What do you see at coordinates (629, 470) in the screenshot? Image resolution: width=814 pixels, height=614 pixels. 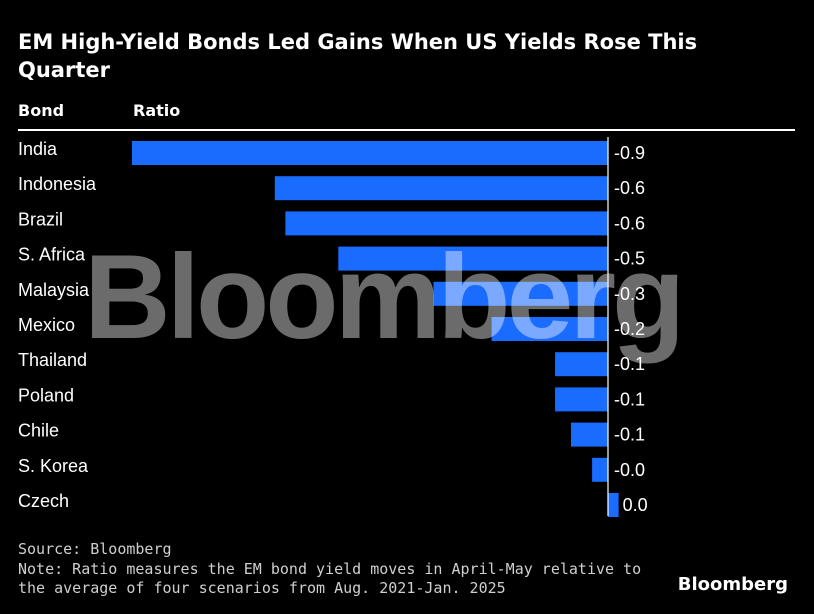 I see `value-label: -0.0` at bounding box center [629, 470].